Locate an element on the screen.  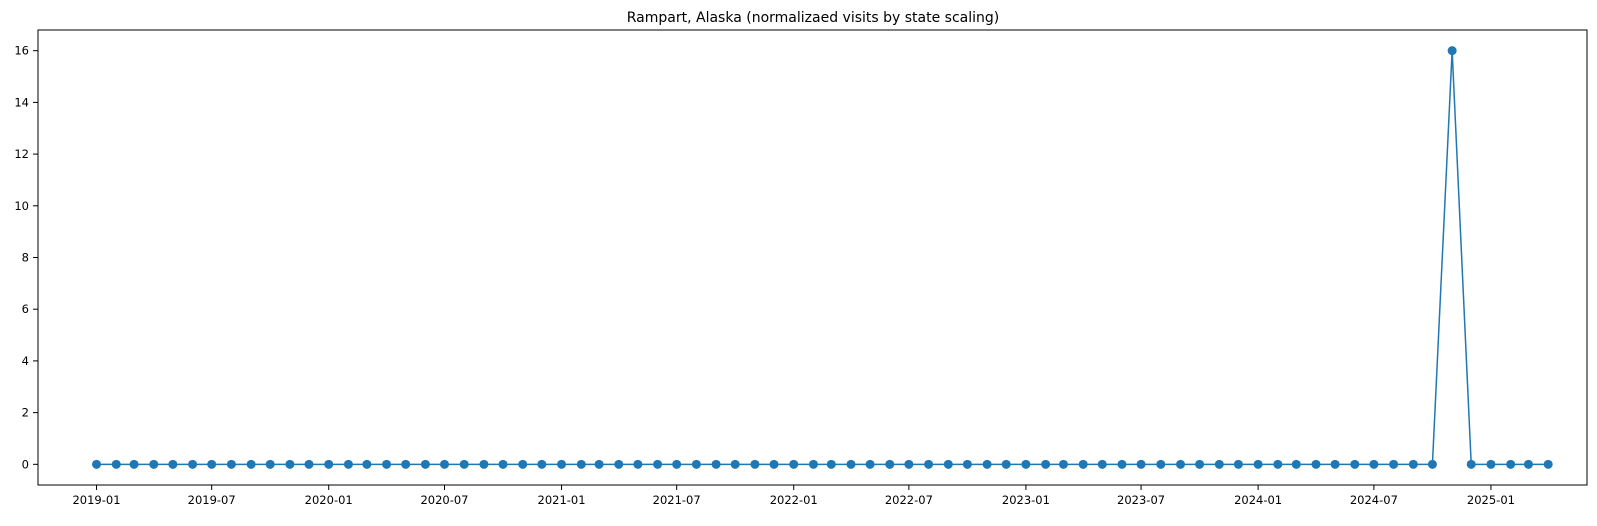
x-tick-label: 2022-07 is located at coordinates (909, 500).